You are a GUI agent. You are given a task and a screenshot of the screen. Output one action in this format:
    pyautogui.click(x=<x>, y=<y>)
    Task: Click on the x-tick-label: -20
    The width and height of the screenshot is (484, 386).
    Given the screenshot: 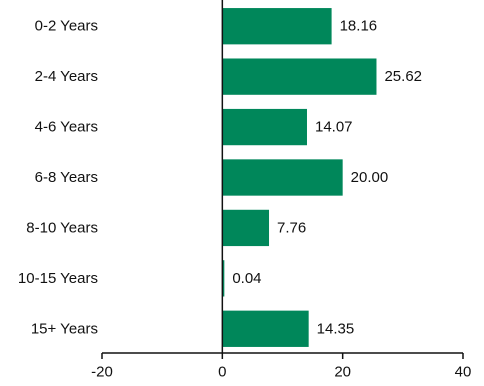 What is the action you would take?
    pyautogui.click(x=102, y=372)
    